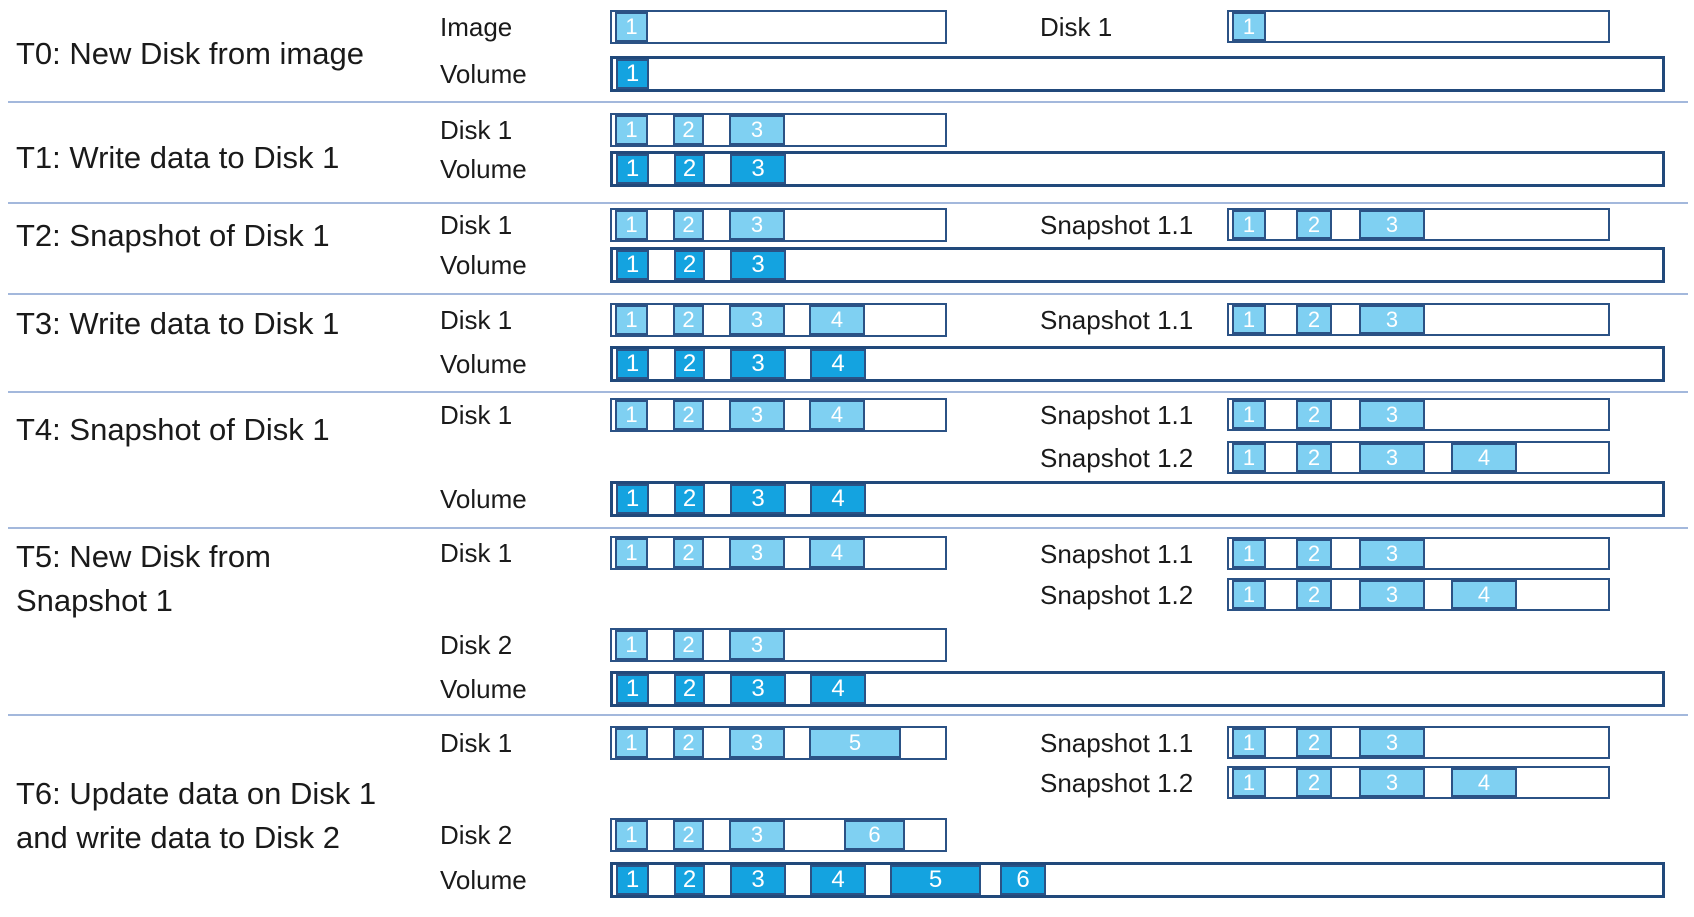  What do you see at coordinates (94, 600) in the screenshot?
I see `time-label-line: Snapshot 1` at bounding box center [94, 600].